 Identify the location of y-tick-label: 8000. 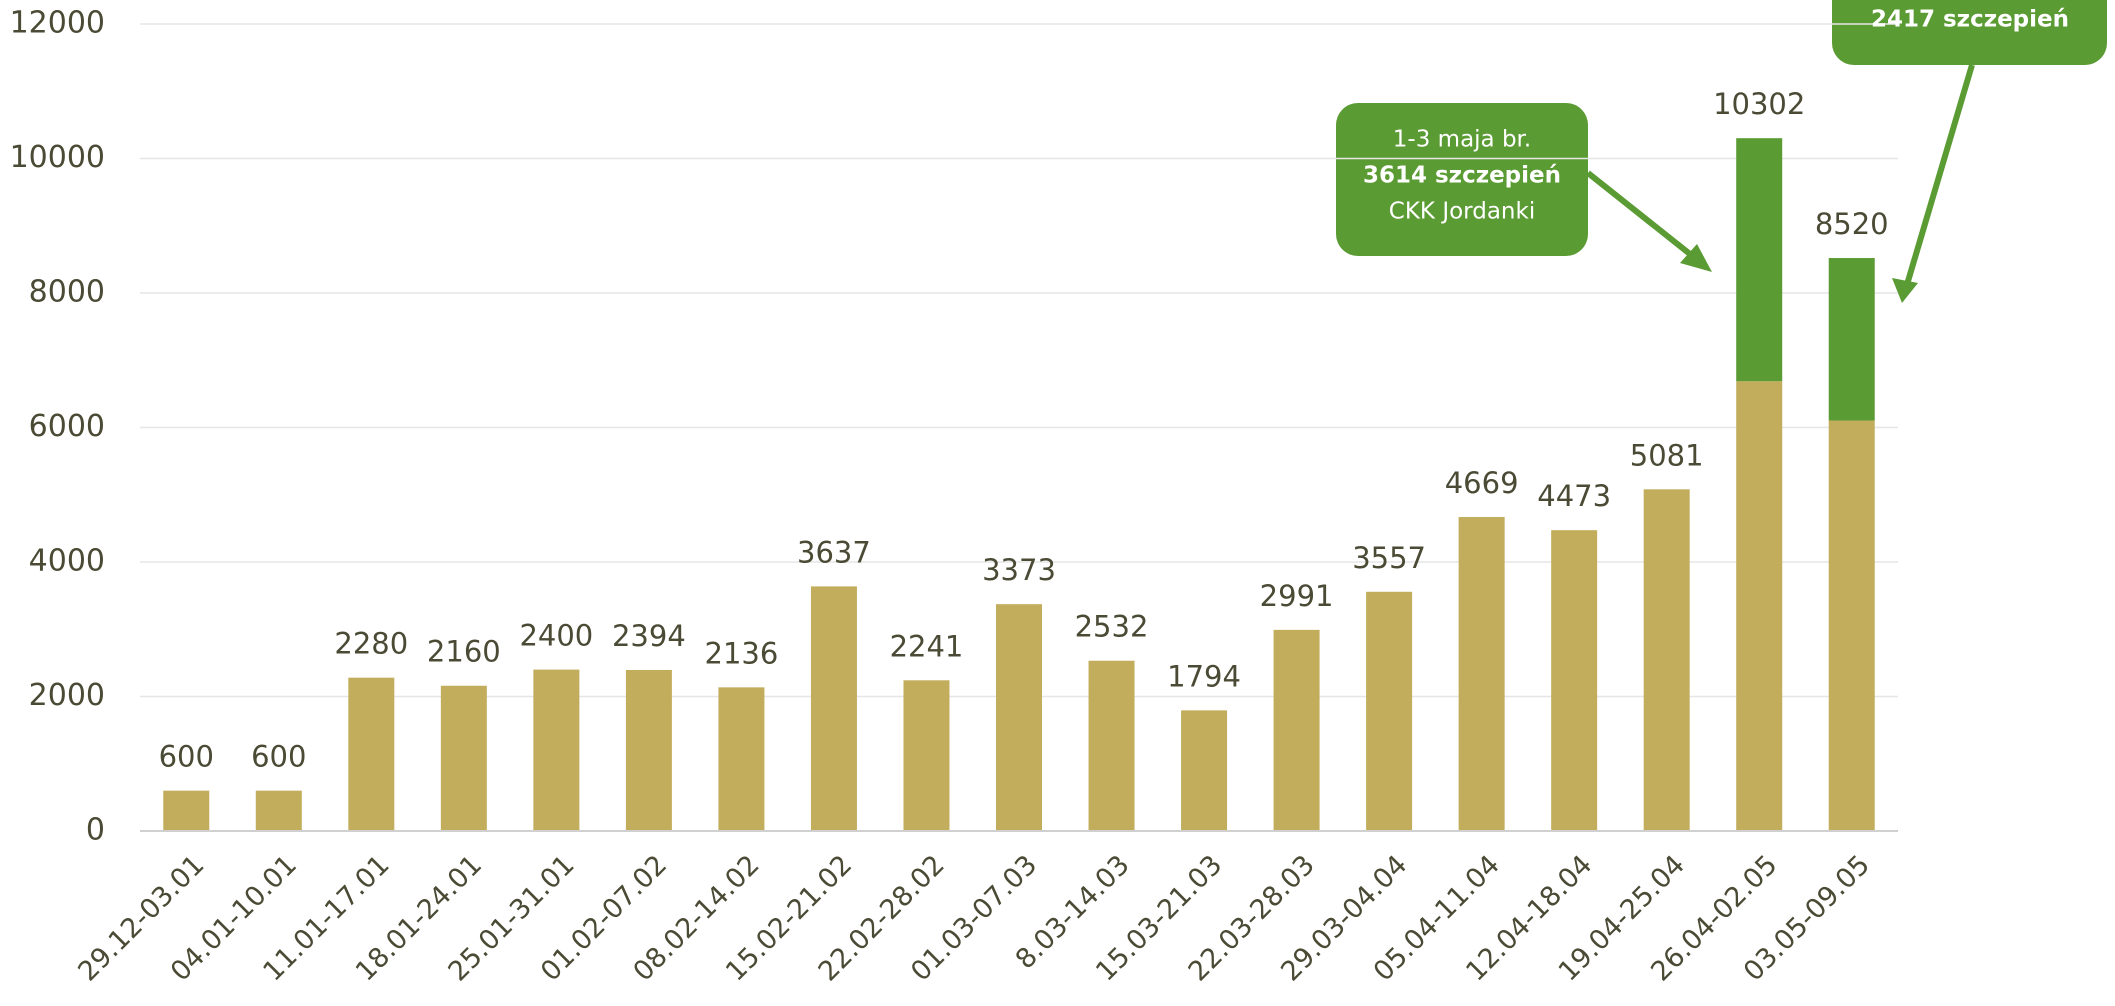
(67, 292).